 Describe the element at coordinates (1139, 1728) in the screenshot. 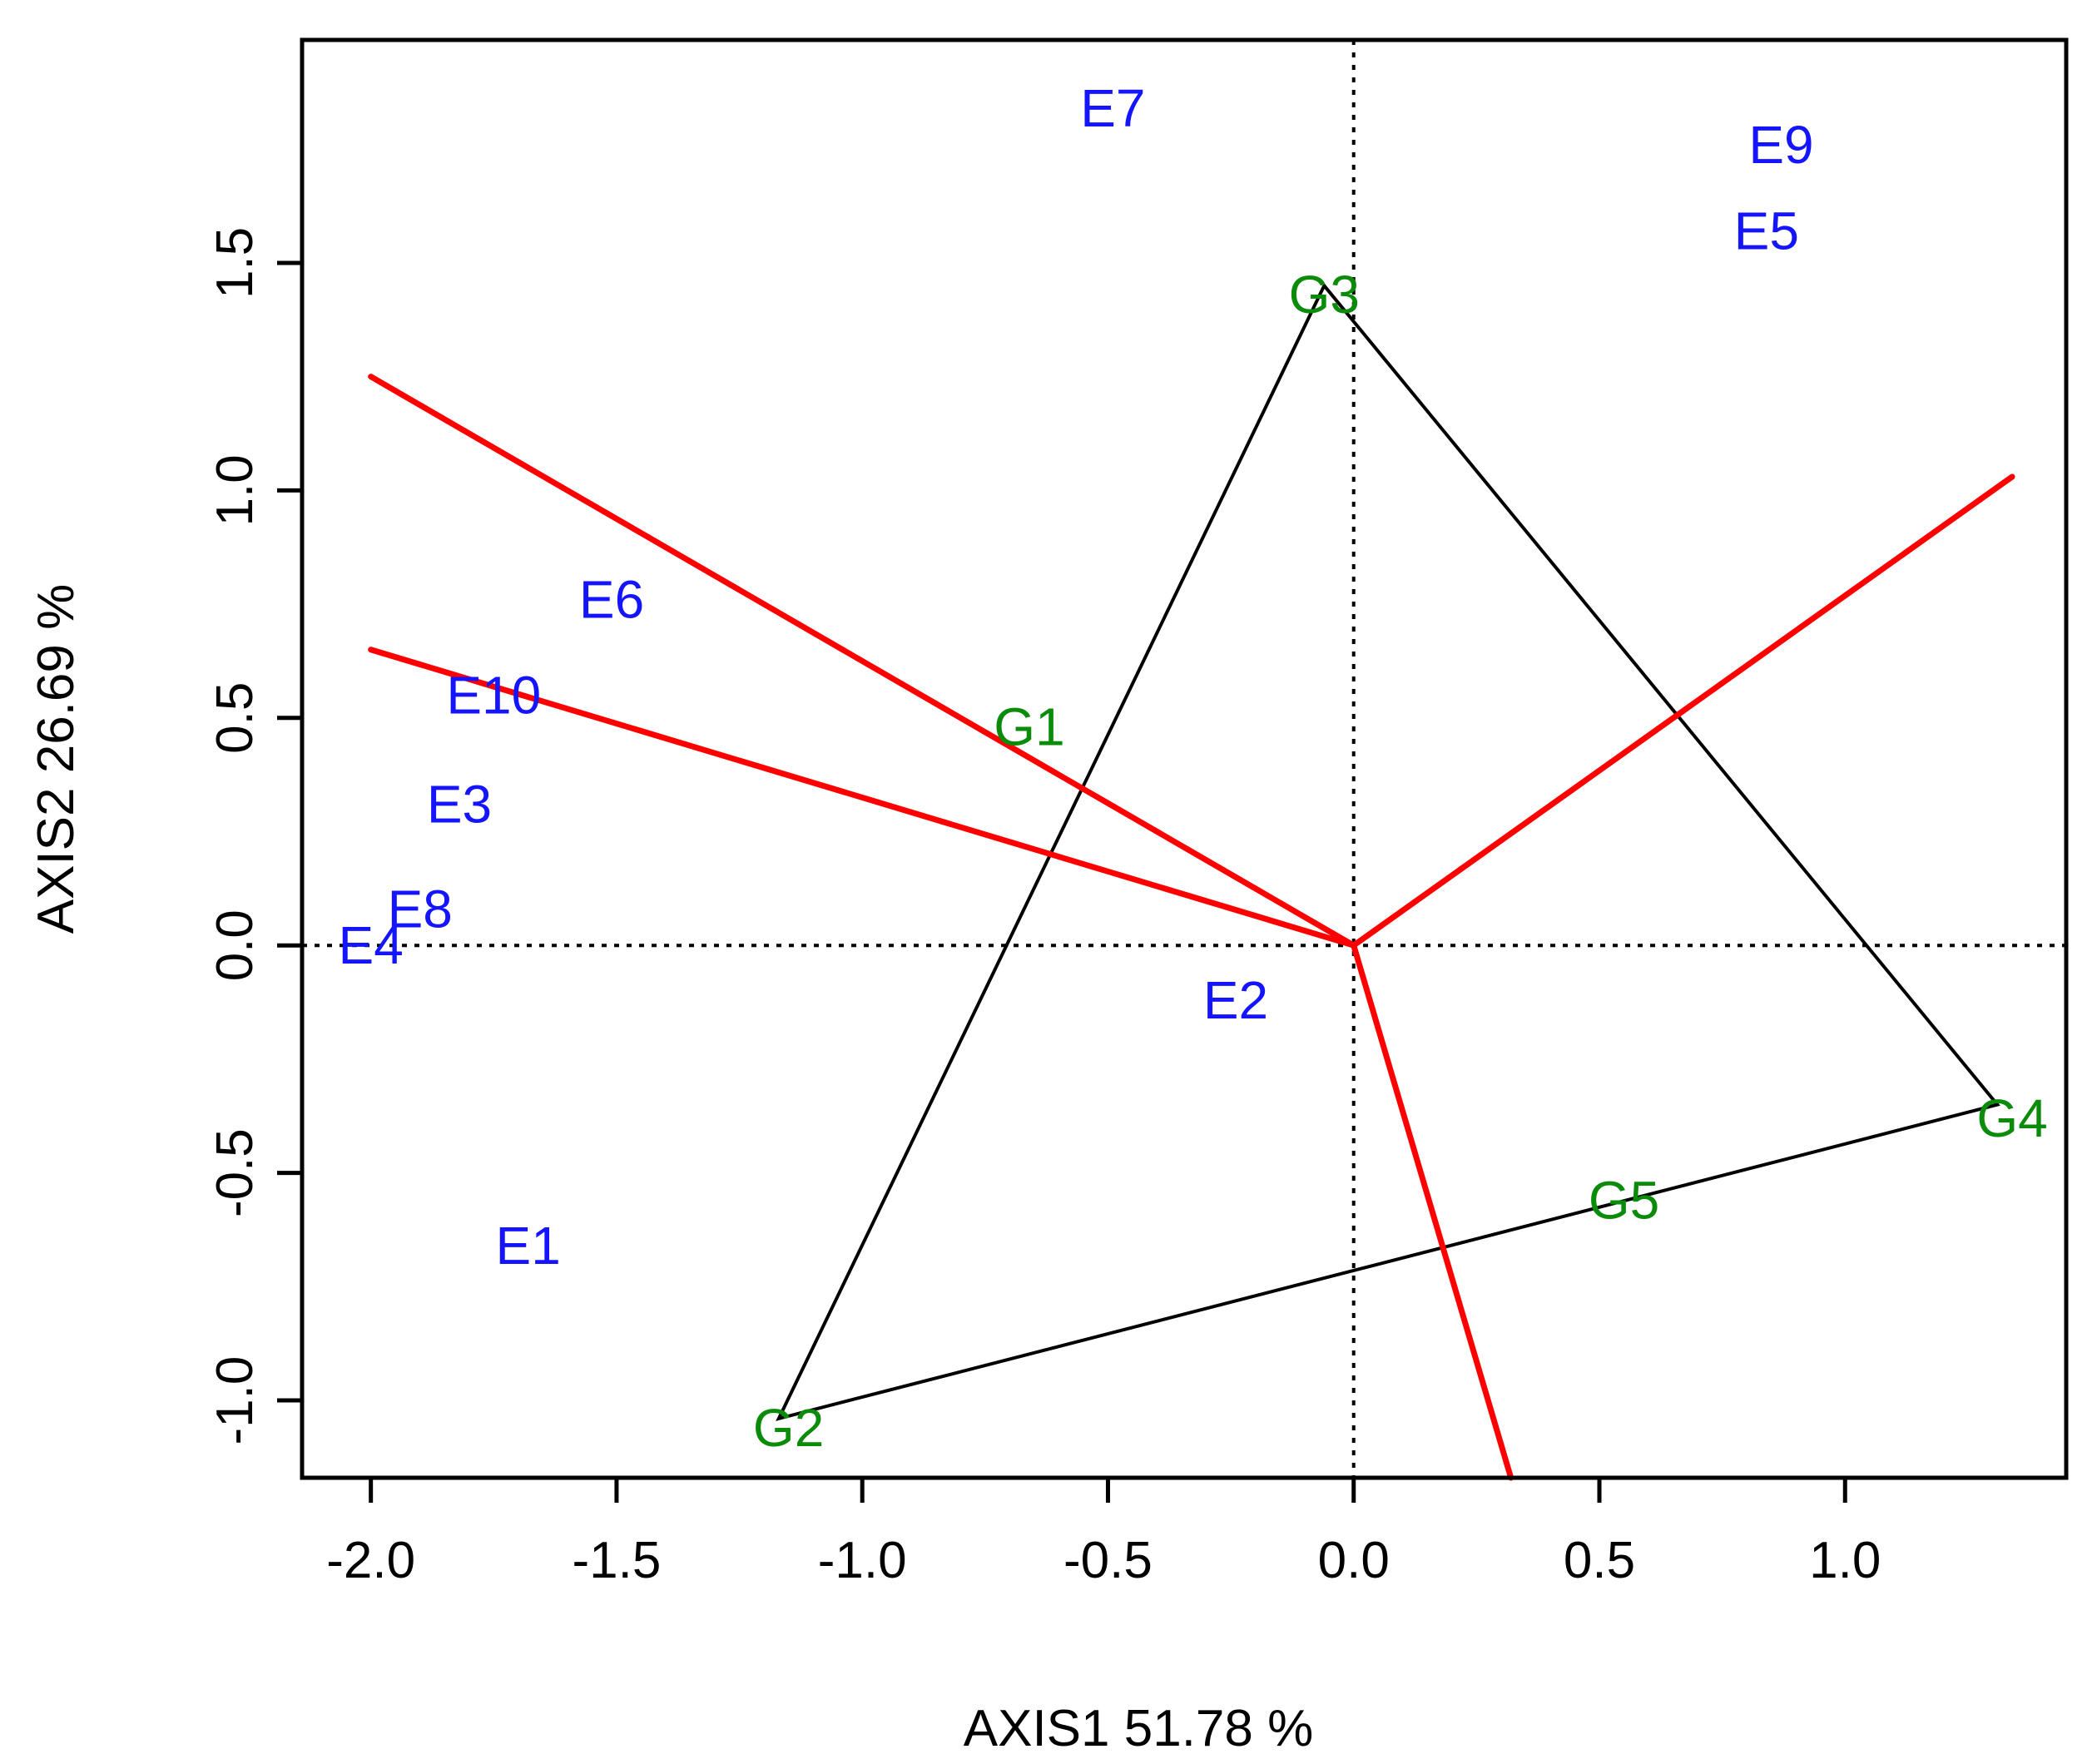

I see `x-axis-title: AXIS1 51.78 %` at that location.